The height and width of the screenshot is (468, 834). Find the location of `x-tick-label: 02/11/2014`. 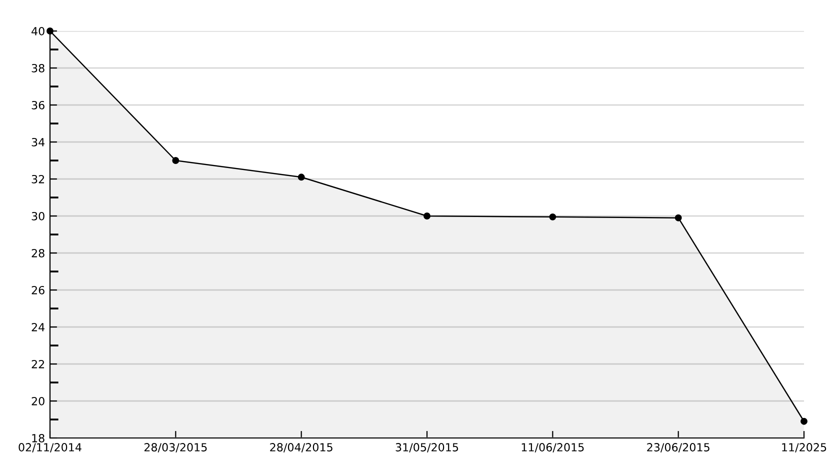

x-tick-label: 02/11/2014 is located at coordinates (50, 447).